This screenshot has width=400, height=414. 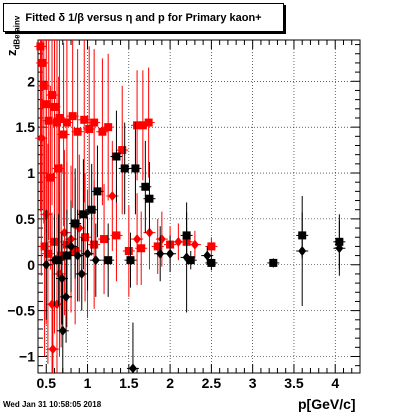 What do you see at coordinates (31, 81) in the screenshot?
I see `y-tick-label: 2` at bounding box center [31, 81].